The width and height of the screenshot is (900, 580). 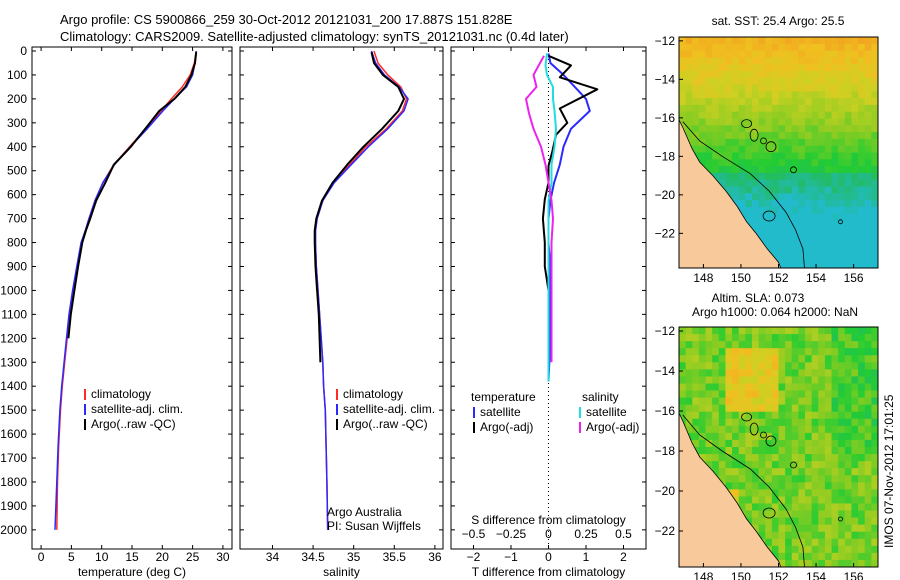 What do you see at coordinates (665, 195) in the screenshot?
I see `sst_map-ytick-label: −20` at bounding box center [665, 195].